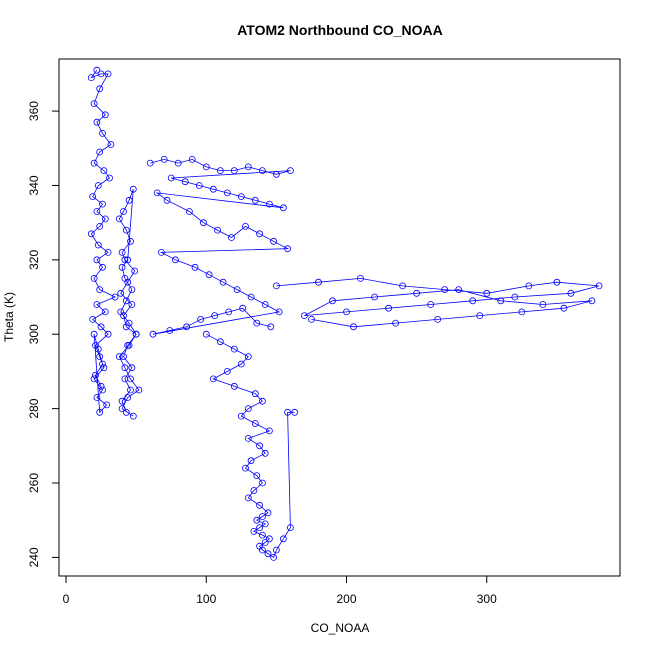  What do you see at coordinates (280, 590) in the screenshot?
I see `x-axis: 0 100 200 300` at bounding box center [280, 590].